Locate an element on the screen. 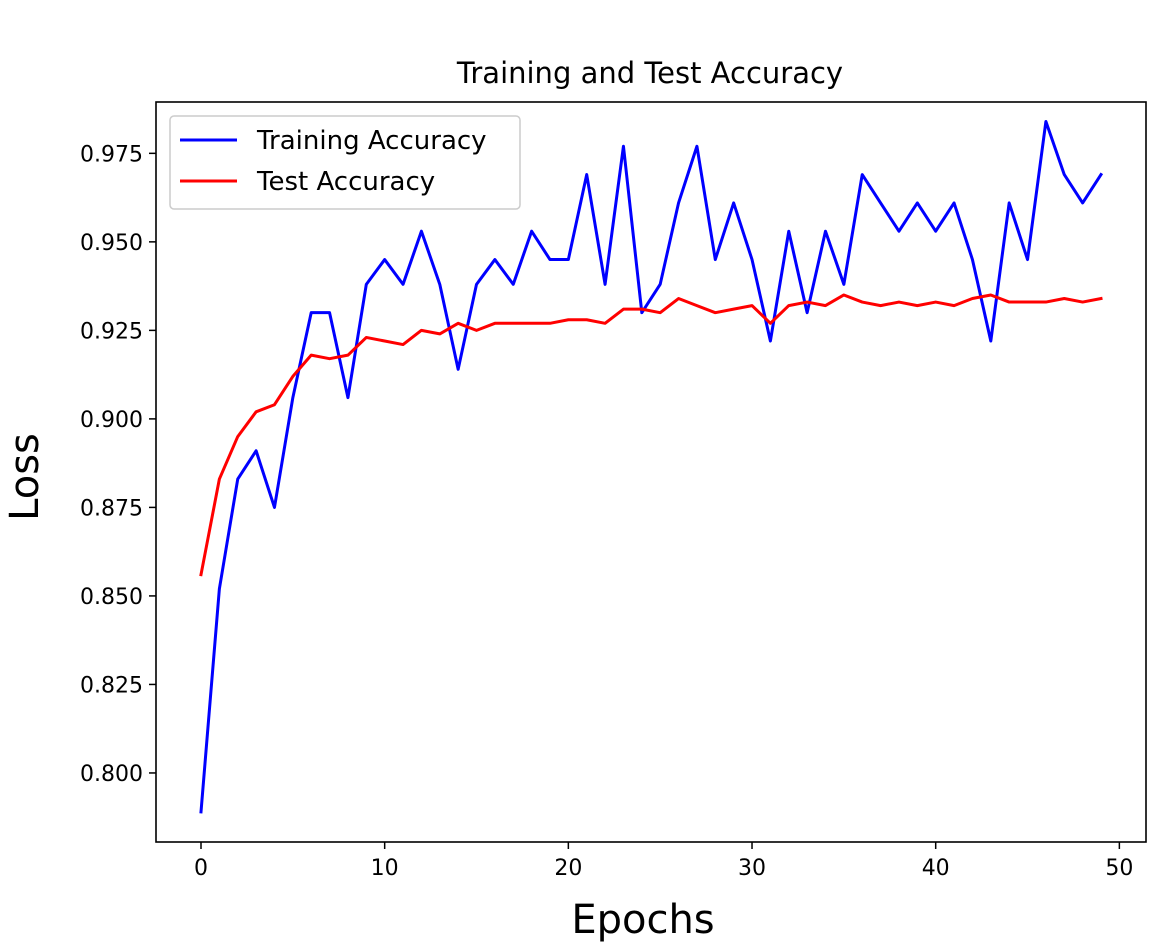 This screenshot has height=946, width=1165. y-tick-label: 0.900 is located at coordinates (111, 420).